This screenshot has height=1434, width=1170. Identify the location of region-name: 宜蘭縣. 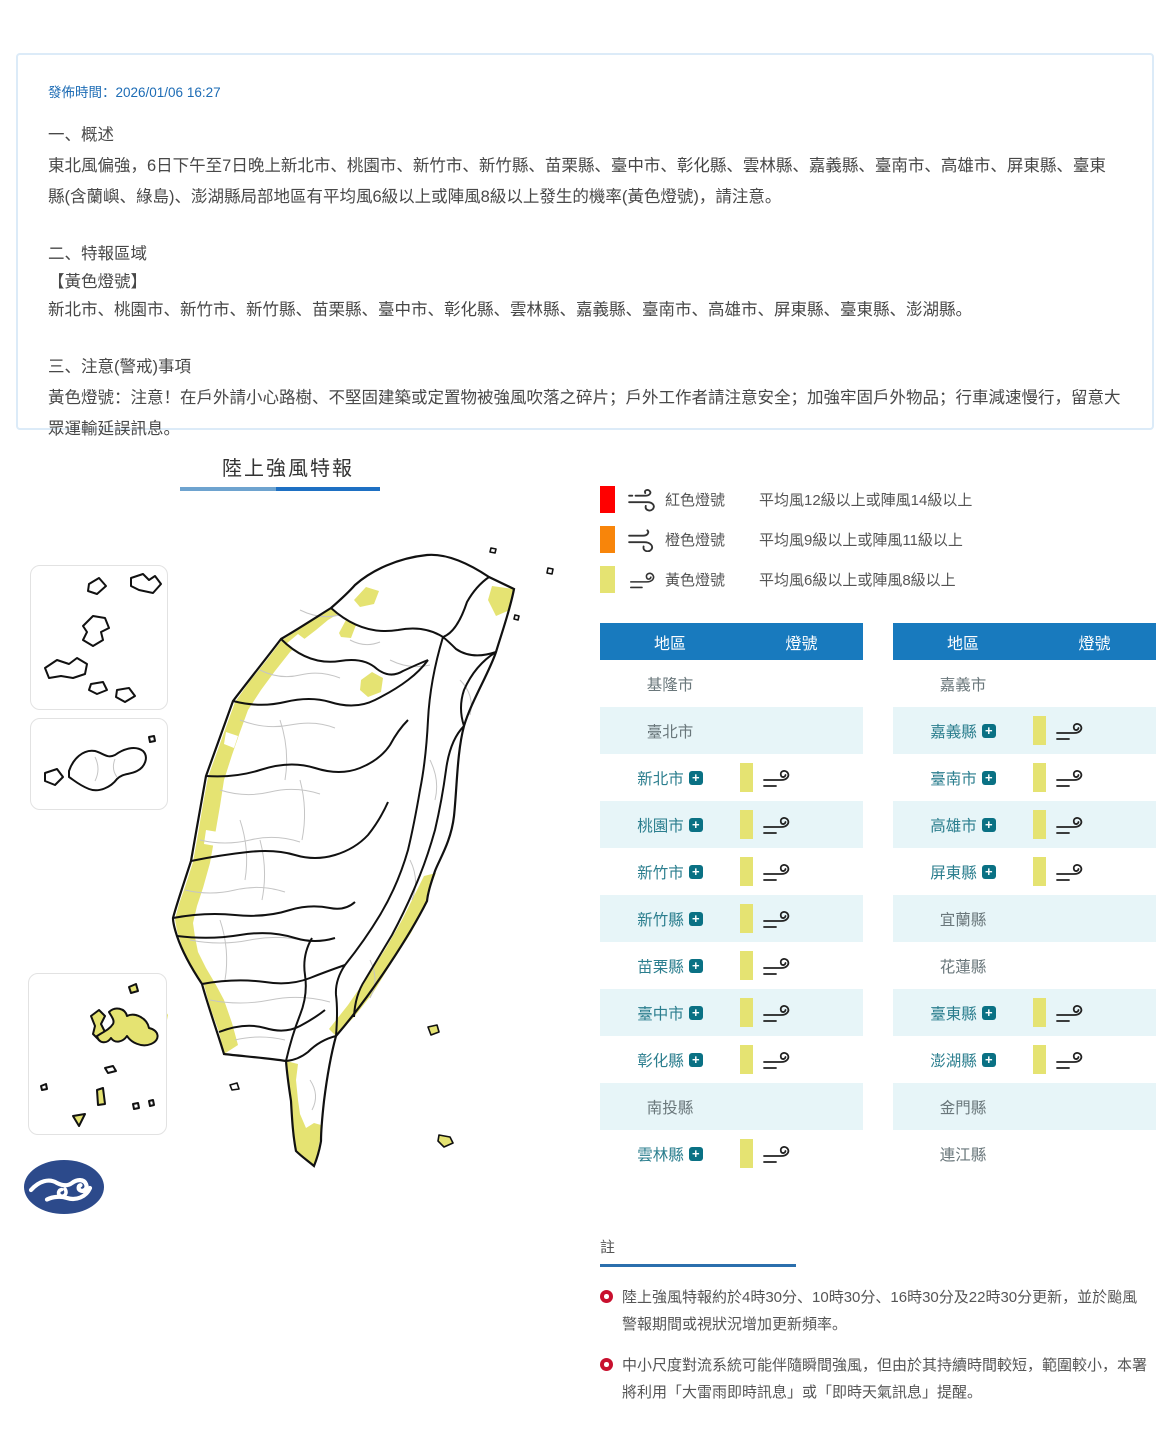
(963, 920).